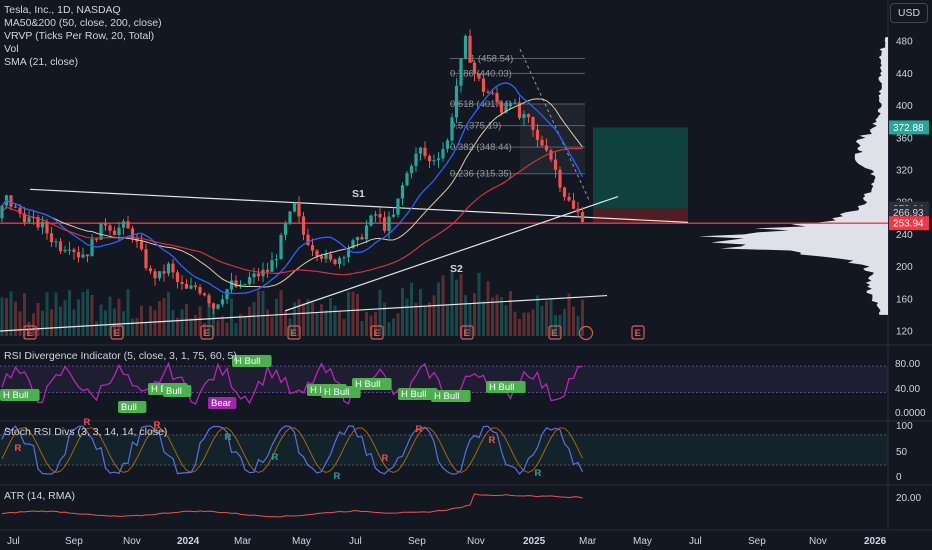 This screenshot has width=932, height=550. I want to click on price-tick: 320, so click(904, 171).